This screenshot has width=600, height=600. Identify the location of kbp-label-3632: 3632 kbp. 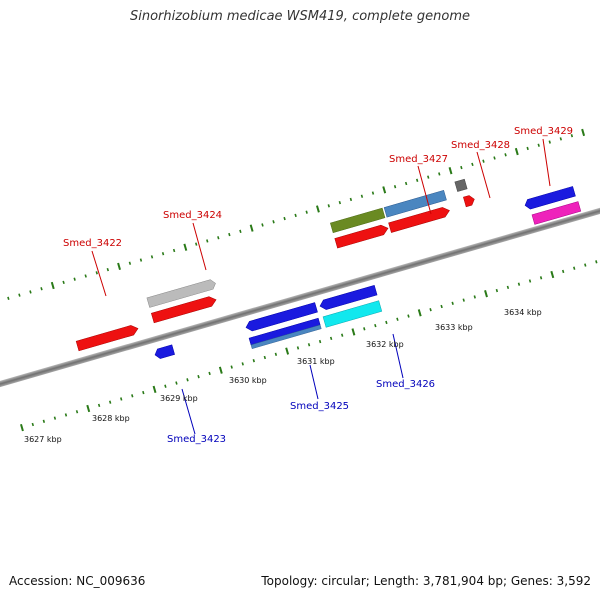
(385, 344).